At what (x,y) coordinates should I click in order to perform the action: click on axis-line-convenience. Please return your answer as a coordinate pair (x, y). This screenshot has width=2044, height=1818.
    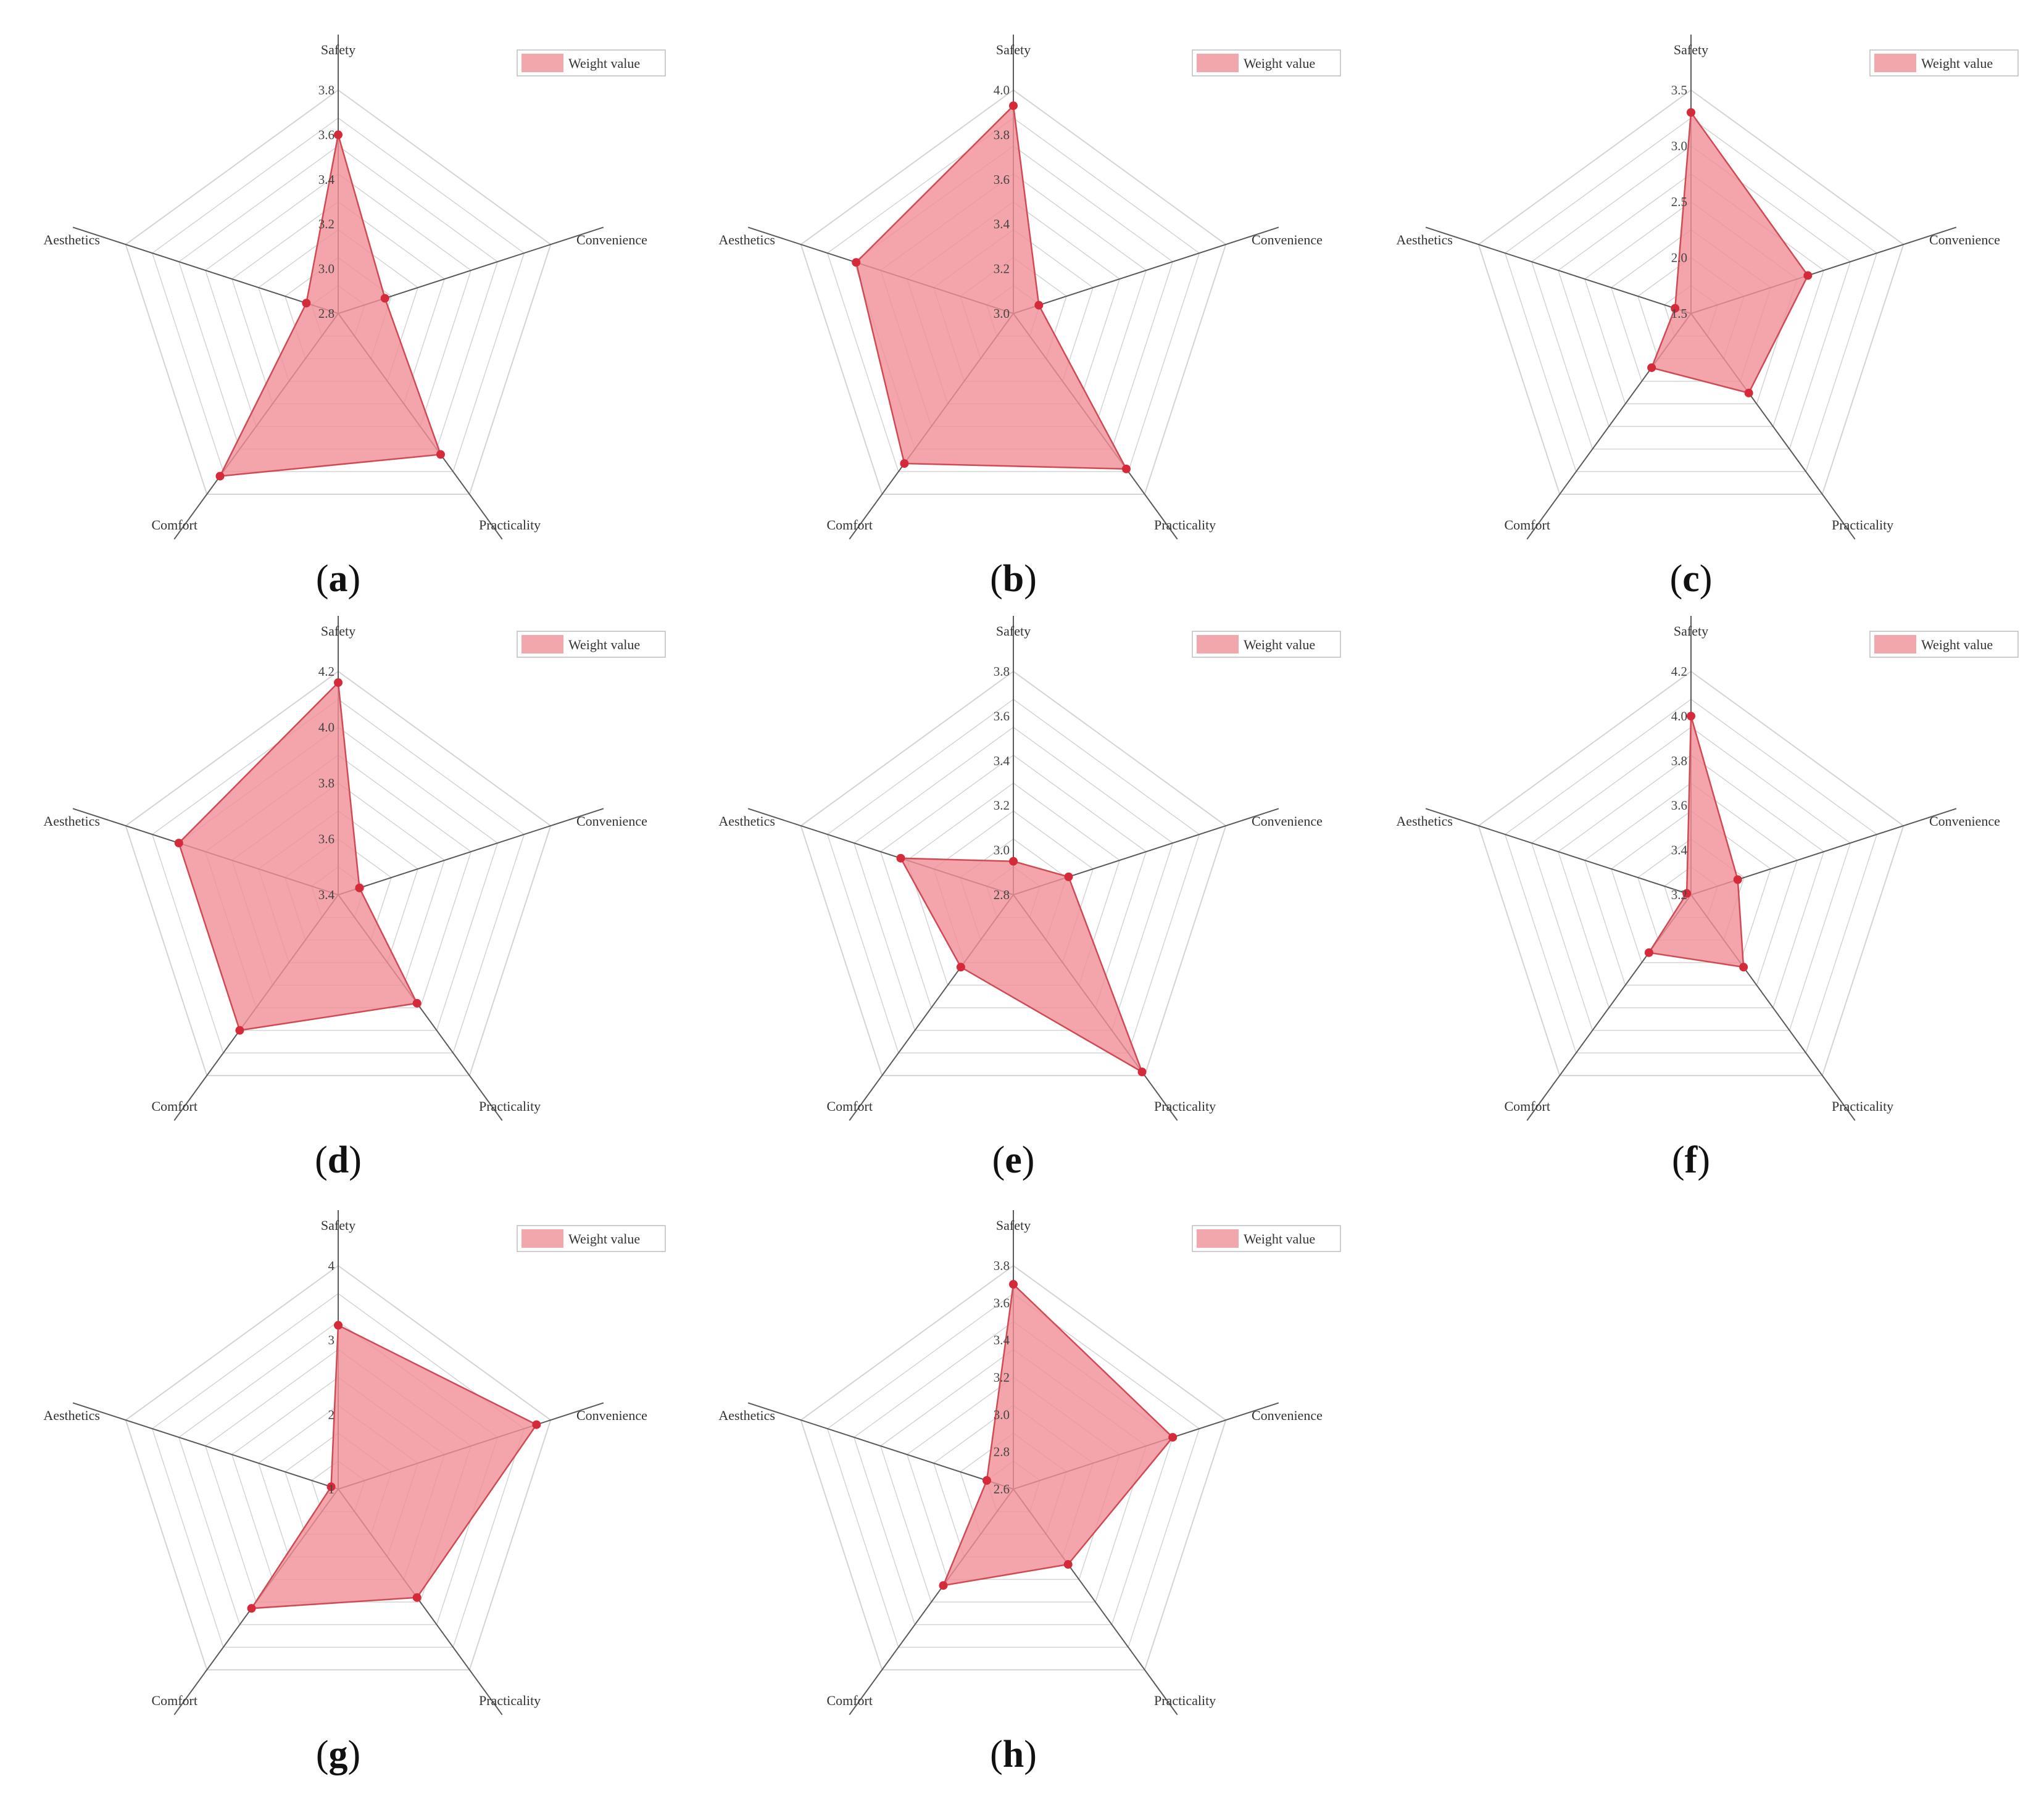
    Looking at the image, I should click on (471, 851).